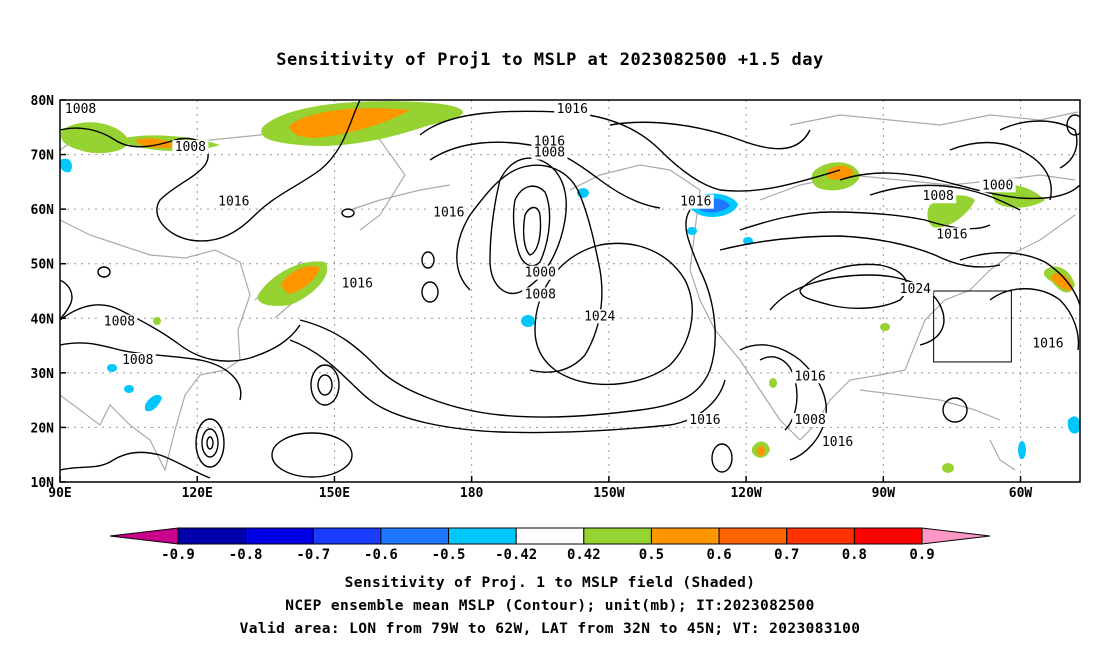  What do you see at coordinates (854, 555) in the screenshot?
I see `colorbar-label: 0.8` at bounding box center [854, 555].